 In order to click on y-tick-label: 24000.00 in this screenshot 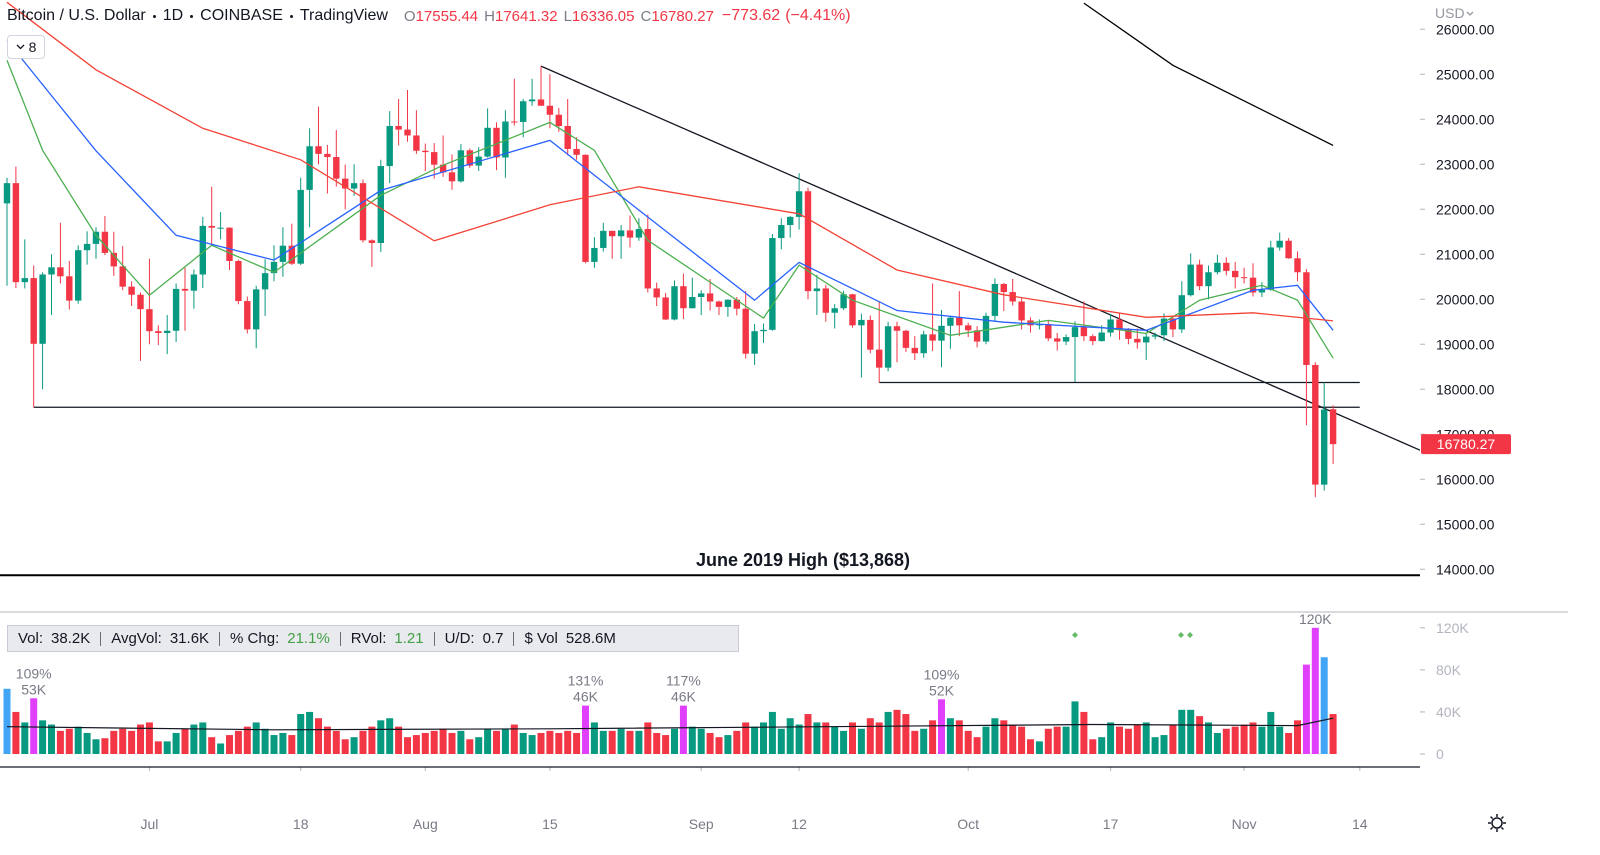, I will do `click(1465, 119)`.